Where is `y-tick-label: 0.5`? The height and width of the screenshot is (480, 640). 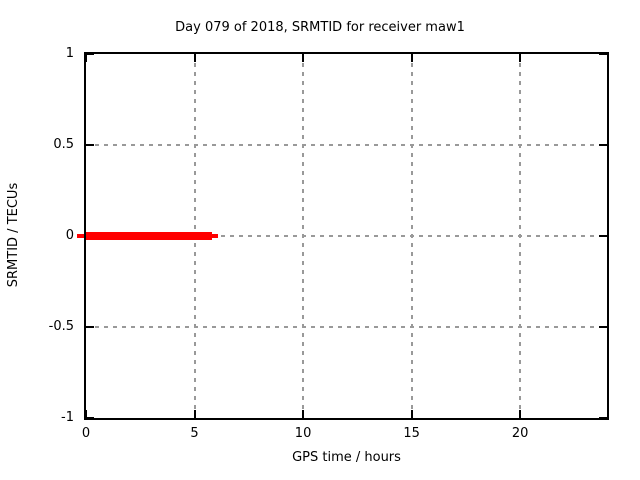
y-tick-label: 0.5 is located at coordinates (63, 144).